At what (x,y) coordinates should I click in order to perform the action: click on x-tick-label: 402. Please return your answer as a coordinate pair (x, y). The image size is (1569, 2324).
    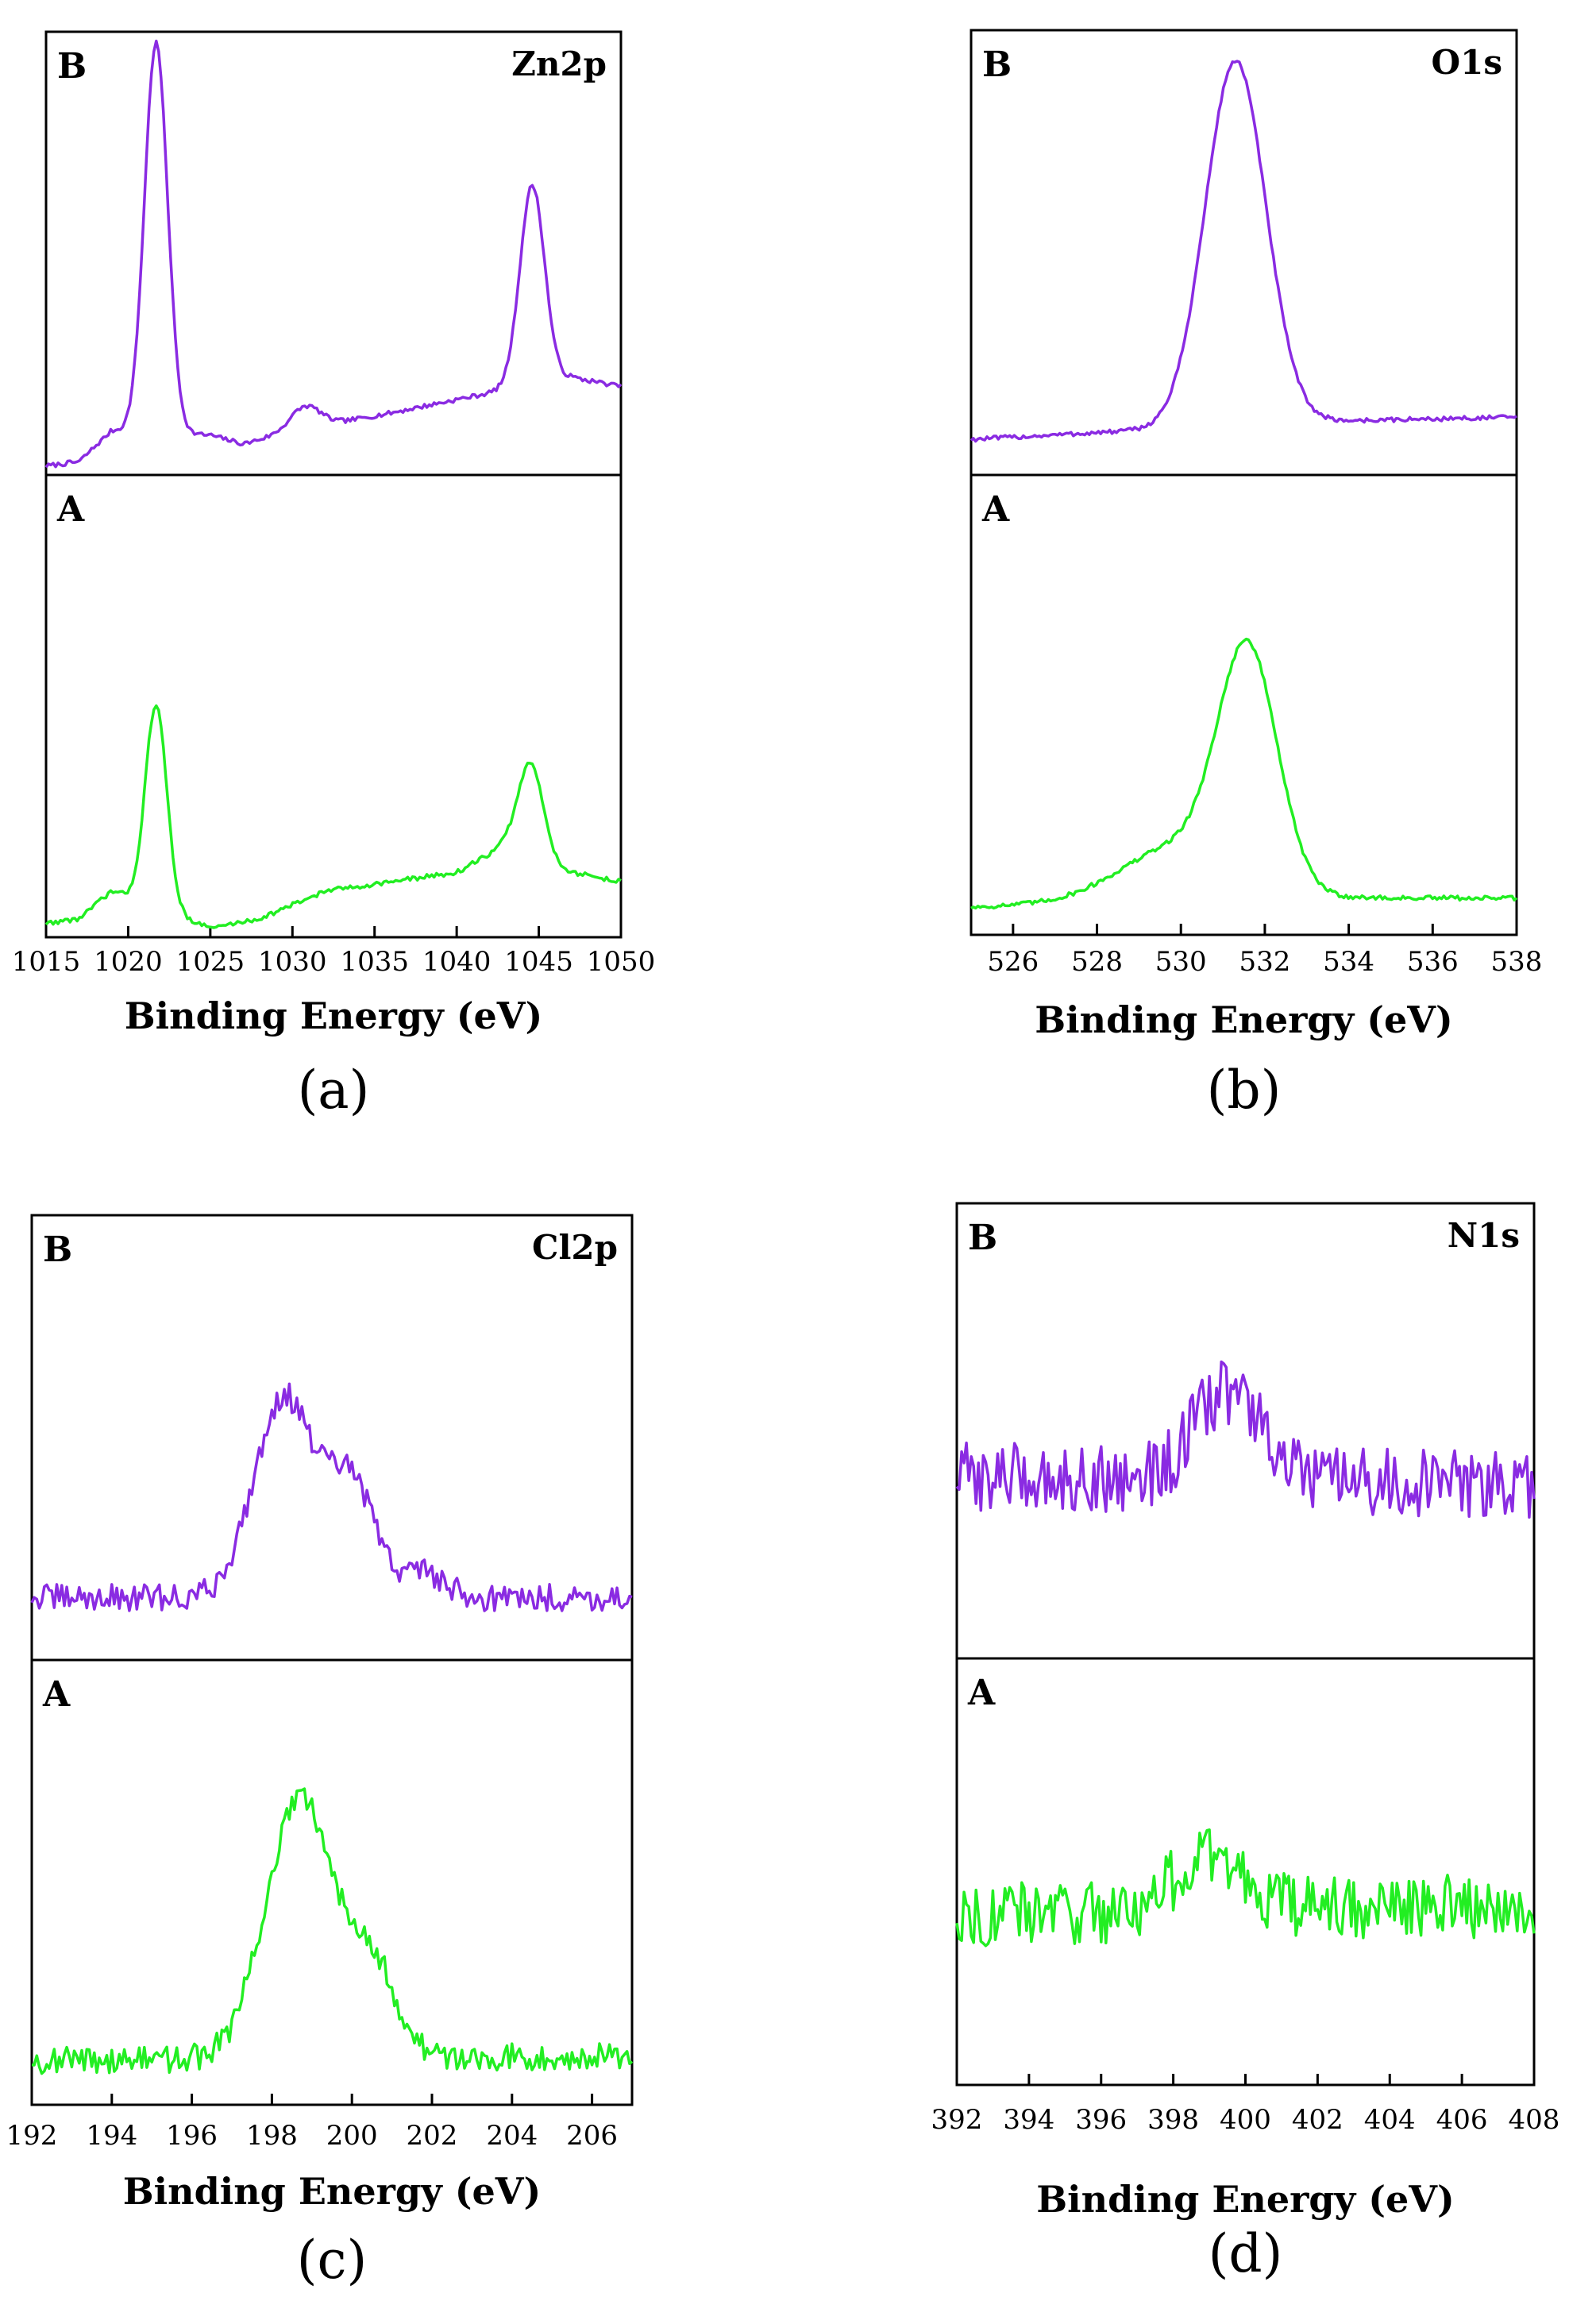
    Looking at the image, I should click on (1317, 2120).